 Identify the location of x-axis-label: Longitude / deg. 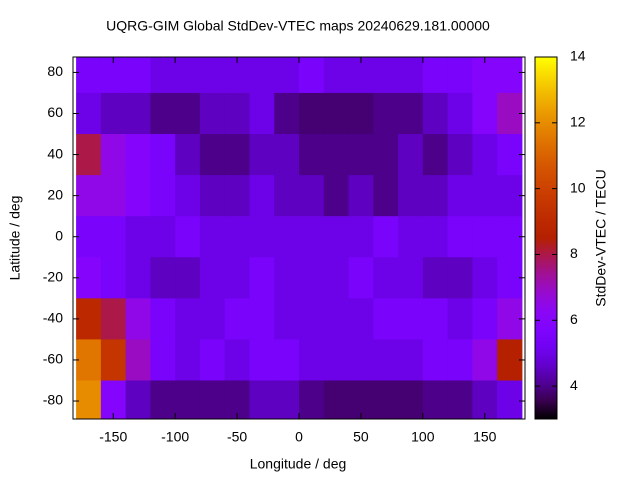
(298, 464).